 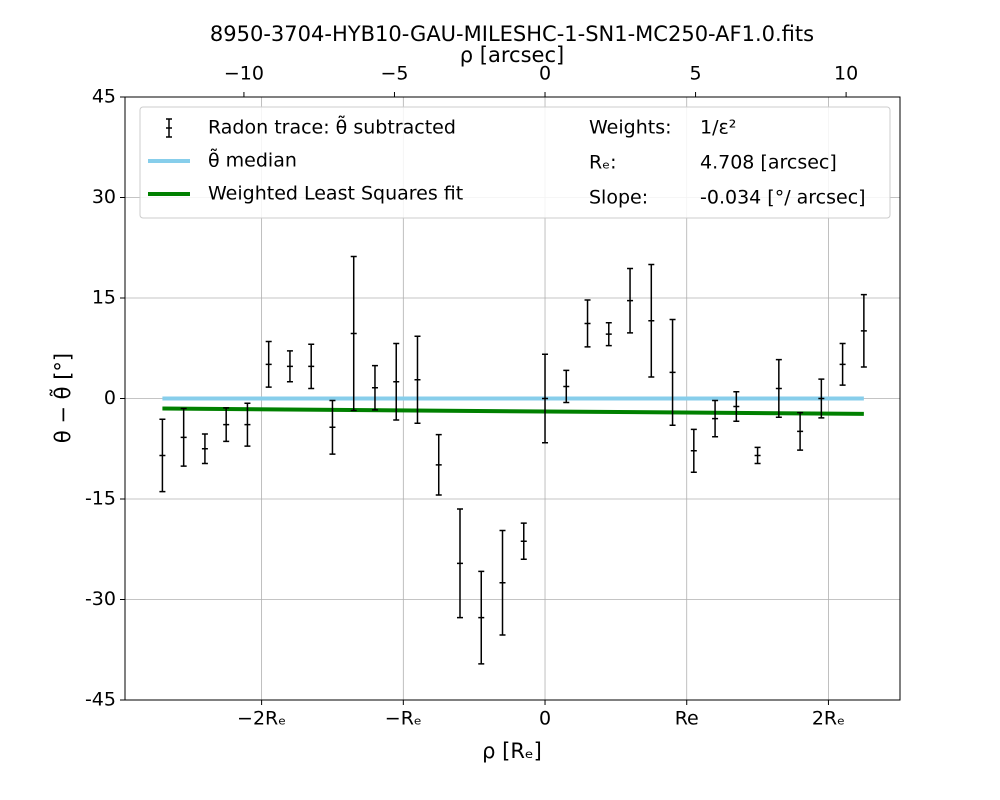 I want to click on legend-label: θ̃ median, so click(x=252, y=158).